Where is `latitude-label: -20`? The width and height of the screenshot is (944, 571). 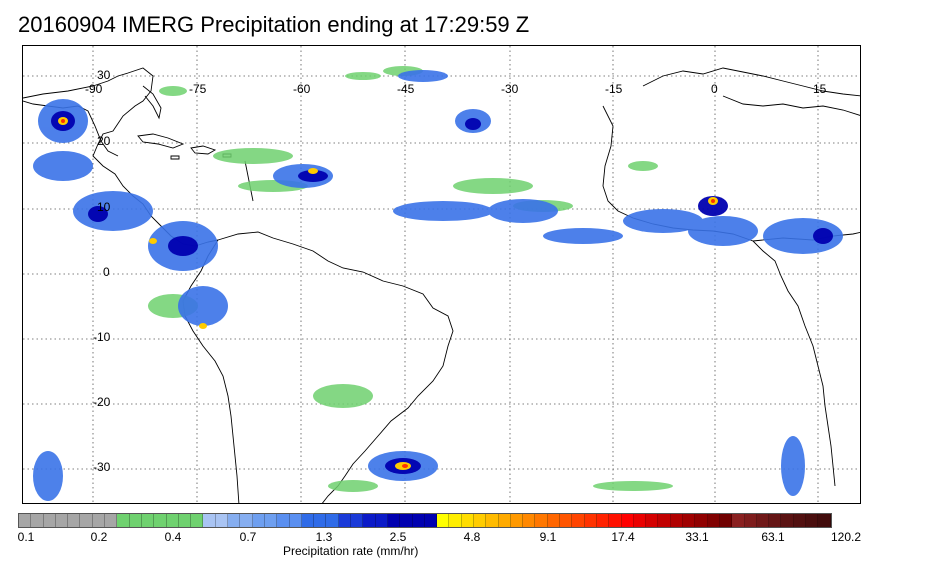
latitude-label: -20 is located at coordinates (102, 402).